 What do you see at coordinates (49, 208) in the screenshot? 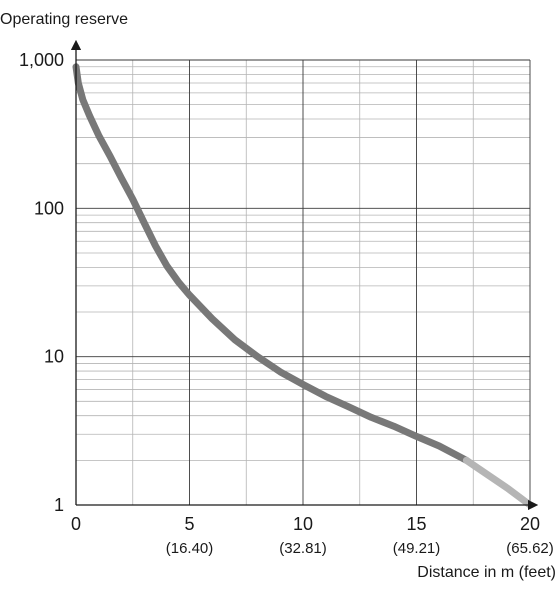
I see `y-tick-label: 100` at bounding box center [49, 208].